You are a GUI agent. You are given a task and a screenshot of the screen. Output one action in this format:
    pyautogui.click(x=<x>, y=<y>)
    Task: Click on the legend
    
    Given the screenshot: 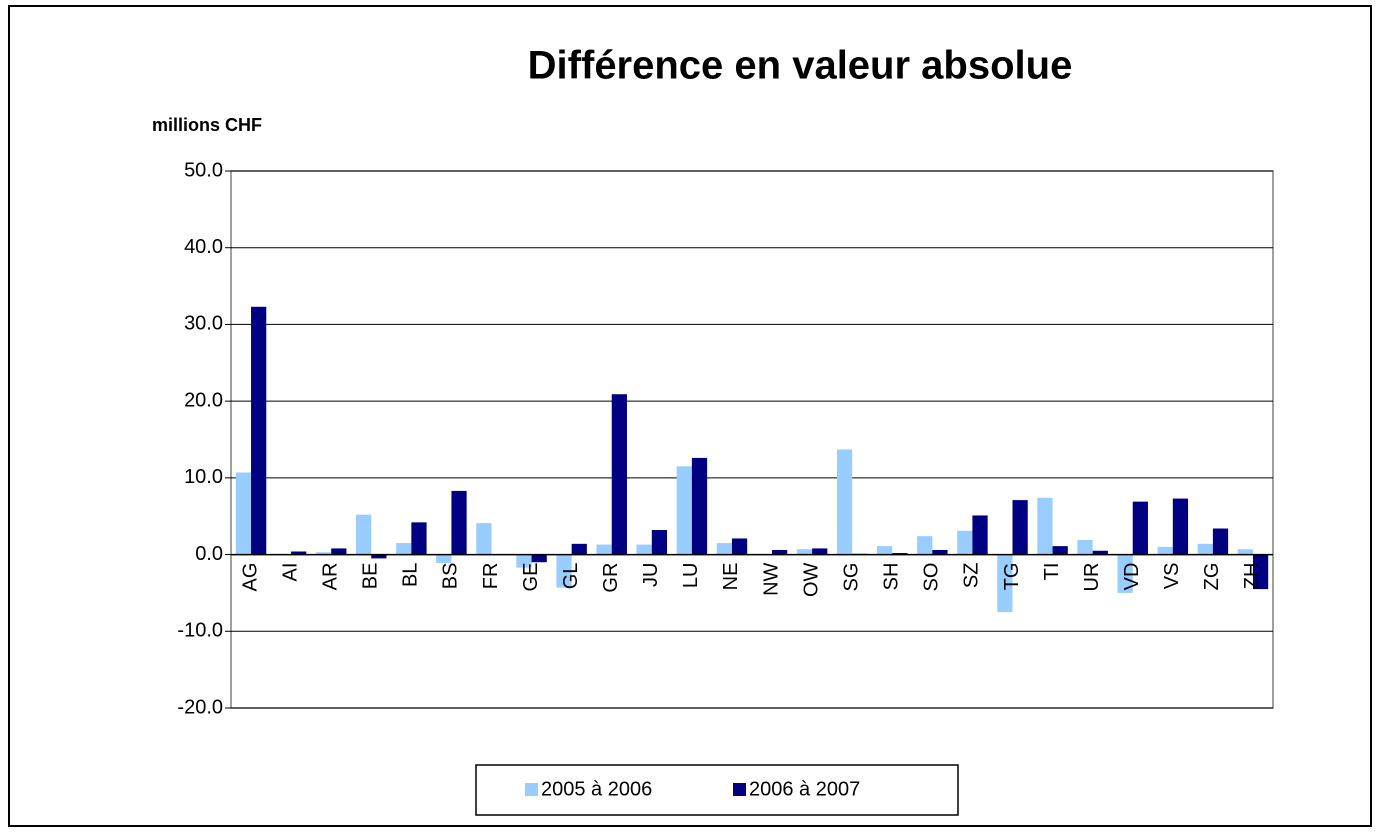 What is the action you would take?
    pyautogui.click(x=717, y=790)
    